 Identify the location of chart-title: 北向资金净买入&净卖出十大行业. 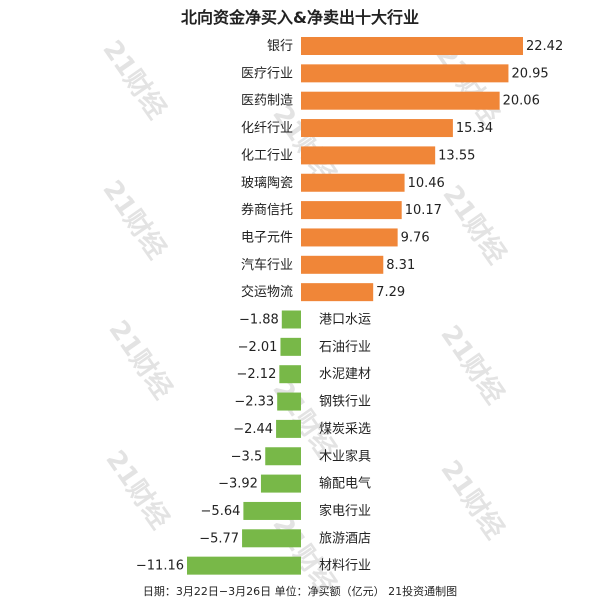
(300, 17).